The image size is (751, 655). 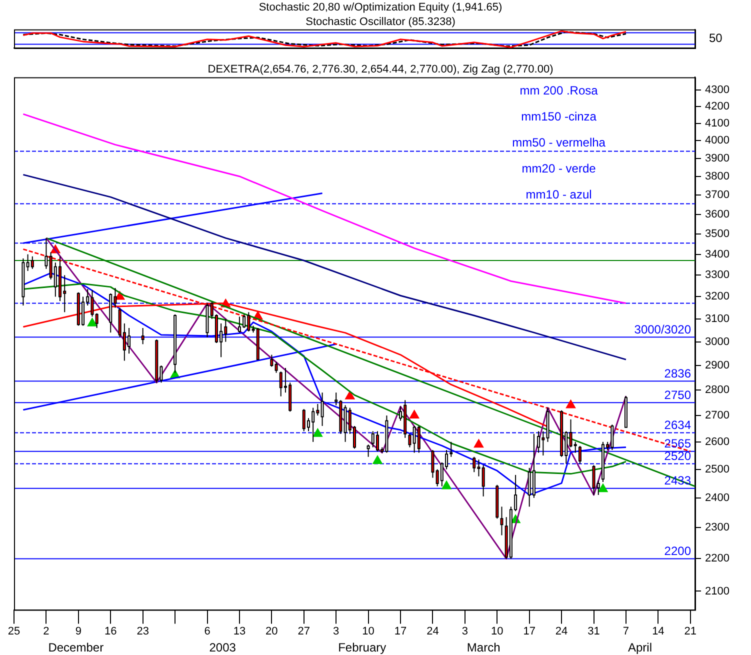 What do you see at coordinates (559, 91) in the screenshot?
I see `annotation: mm 200 .Rosa` at bounding box center [559, 91].